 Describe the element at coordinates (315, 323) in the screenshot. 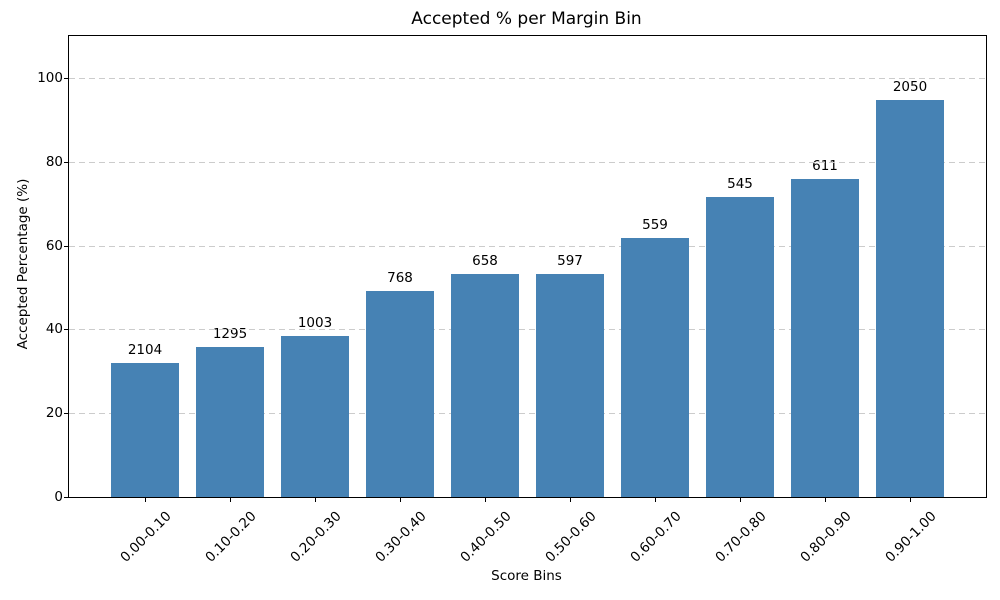

I see `bar-count-label: 1003` at that location.